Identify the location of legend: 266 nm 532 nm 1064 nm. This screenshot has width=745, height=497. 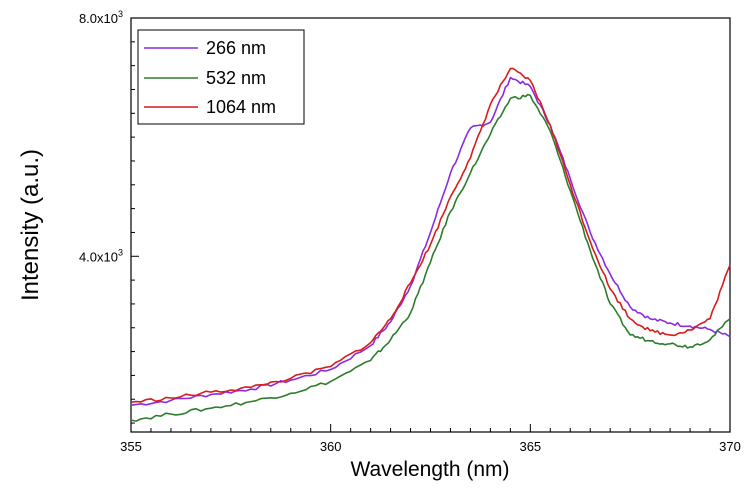
(221, 77).